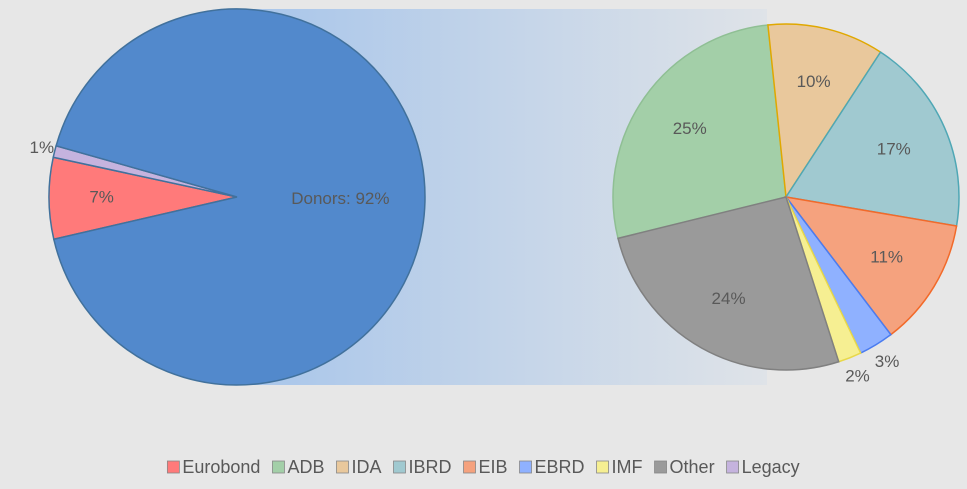 This screenshot has height=489, width=967. I want to click on data-label: 10%, so click(814, 81).